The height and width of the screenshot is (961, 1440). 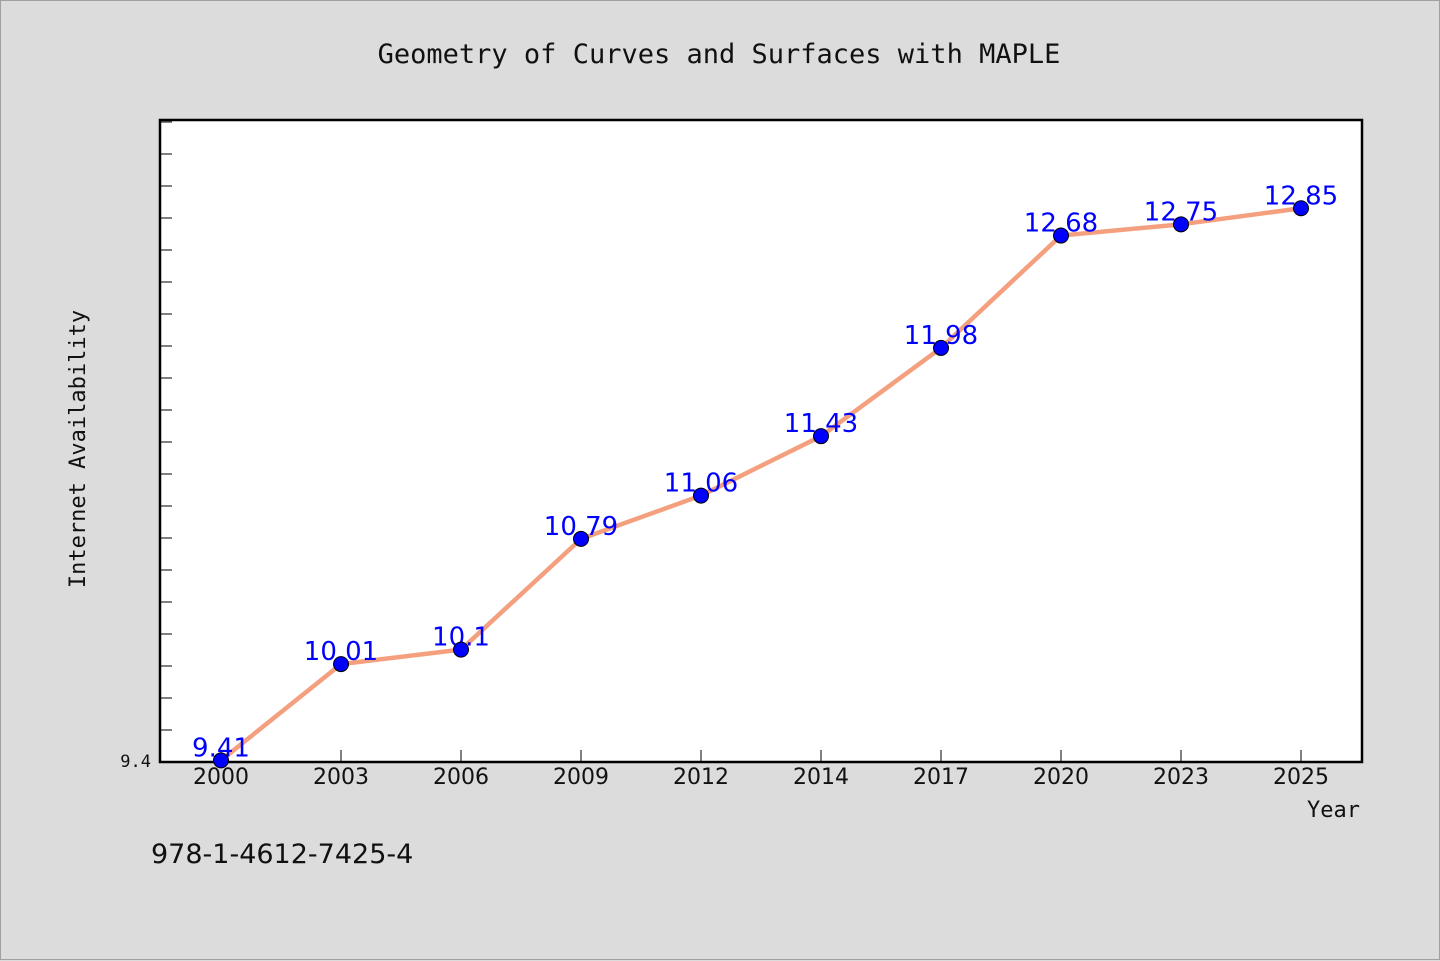 I want to click on x-tick-label: 2020, so click(x=1061, y=777).